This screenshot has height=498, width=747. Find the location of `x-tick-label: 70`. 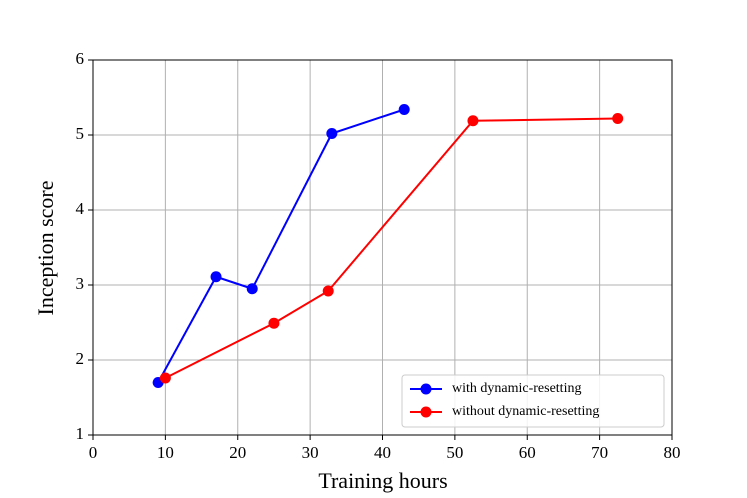

x-tick-label: 70 is located at coordinates (599, 452).